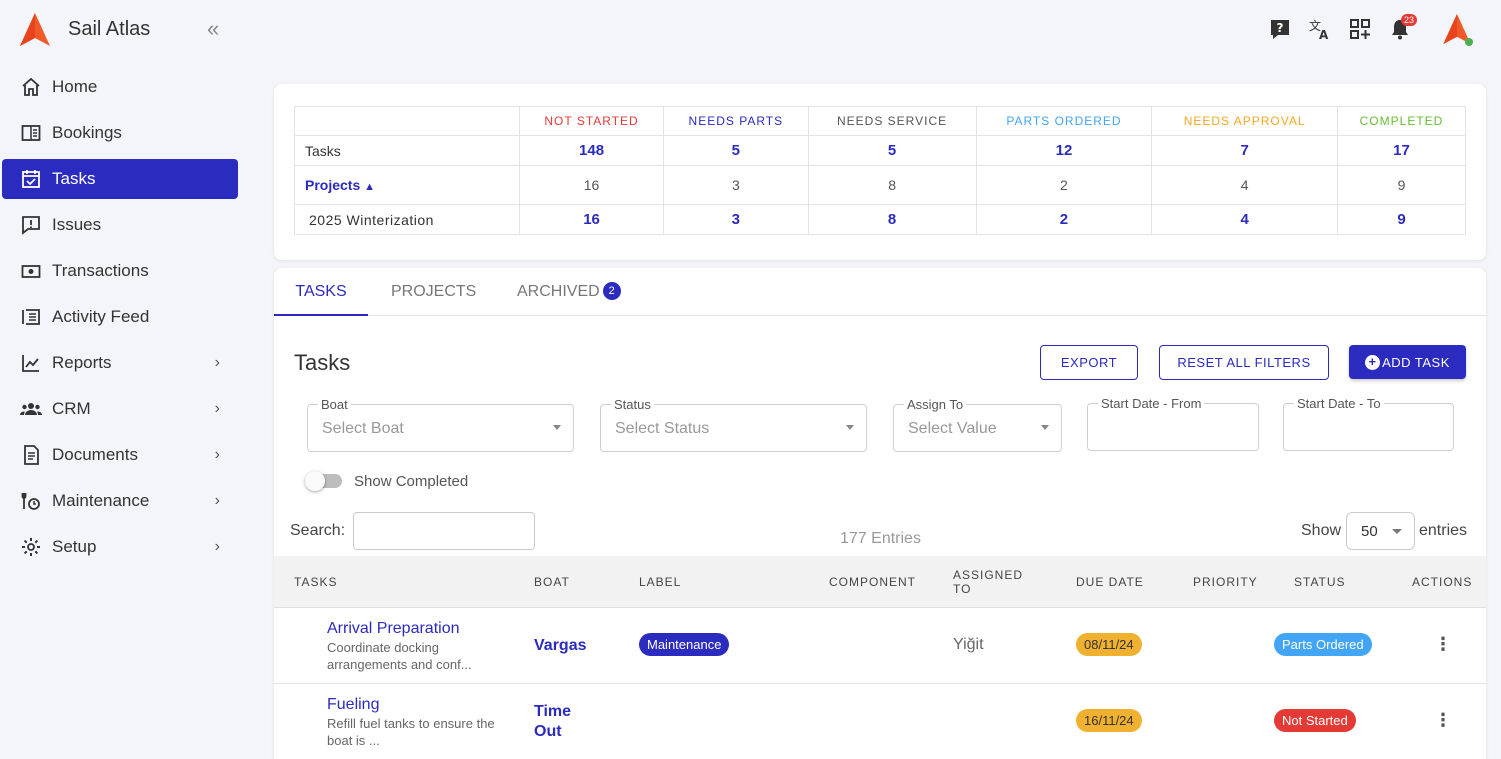 The image size is (1501, 759). What do you see at coordinates (440, 424) in the screenshot?
I see `boat-select: Boat Select Boat` at bounding box center [440, 424].